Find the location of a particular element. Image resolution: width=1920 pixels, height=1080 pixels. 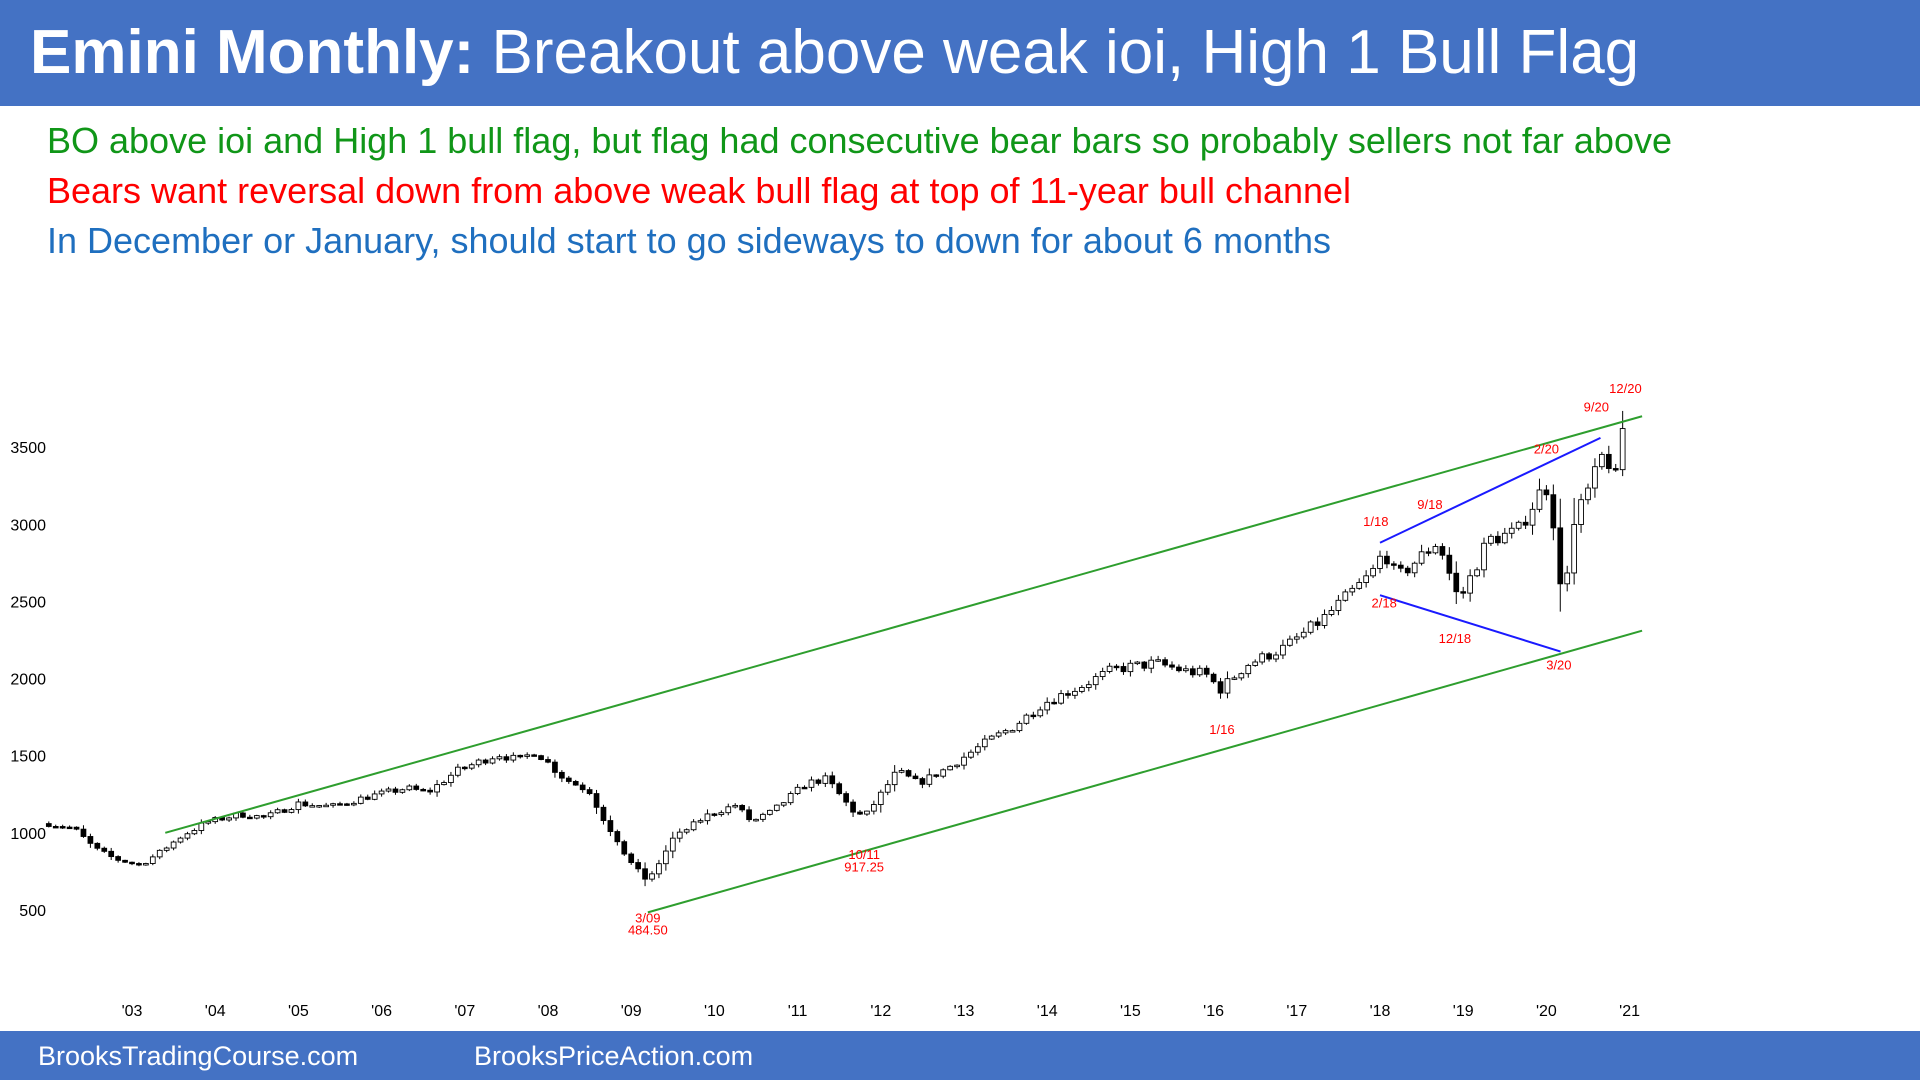

x-tick-label: '15 is located at coordinates (1130, 1011).